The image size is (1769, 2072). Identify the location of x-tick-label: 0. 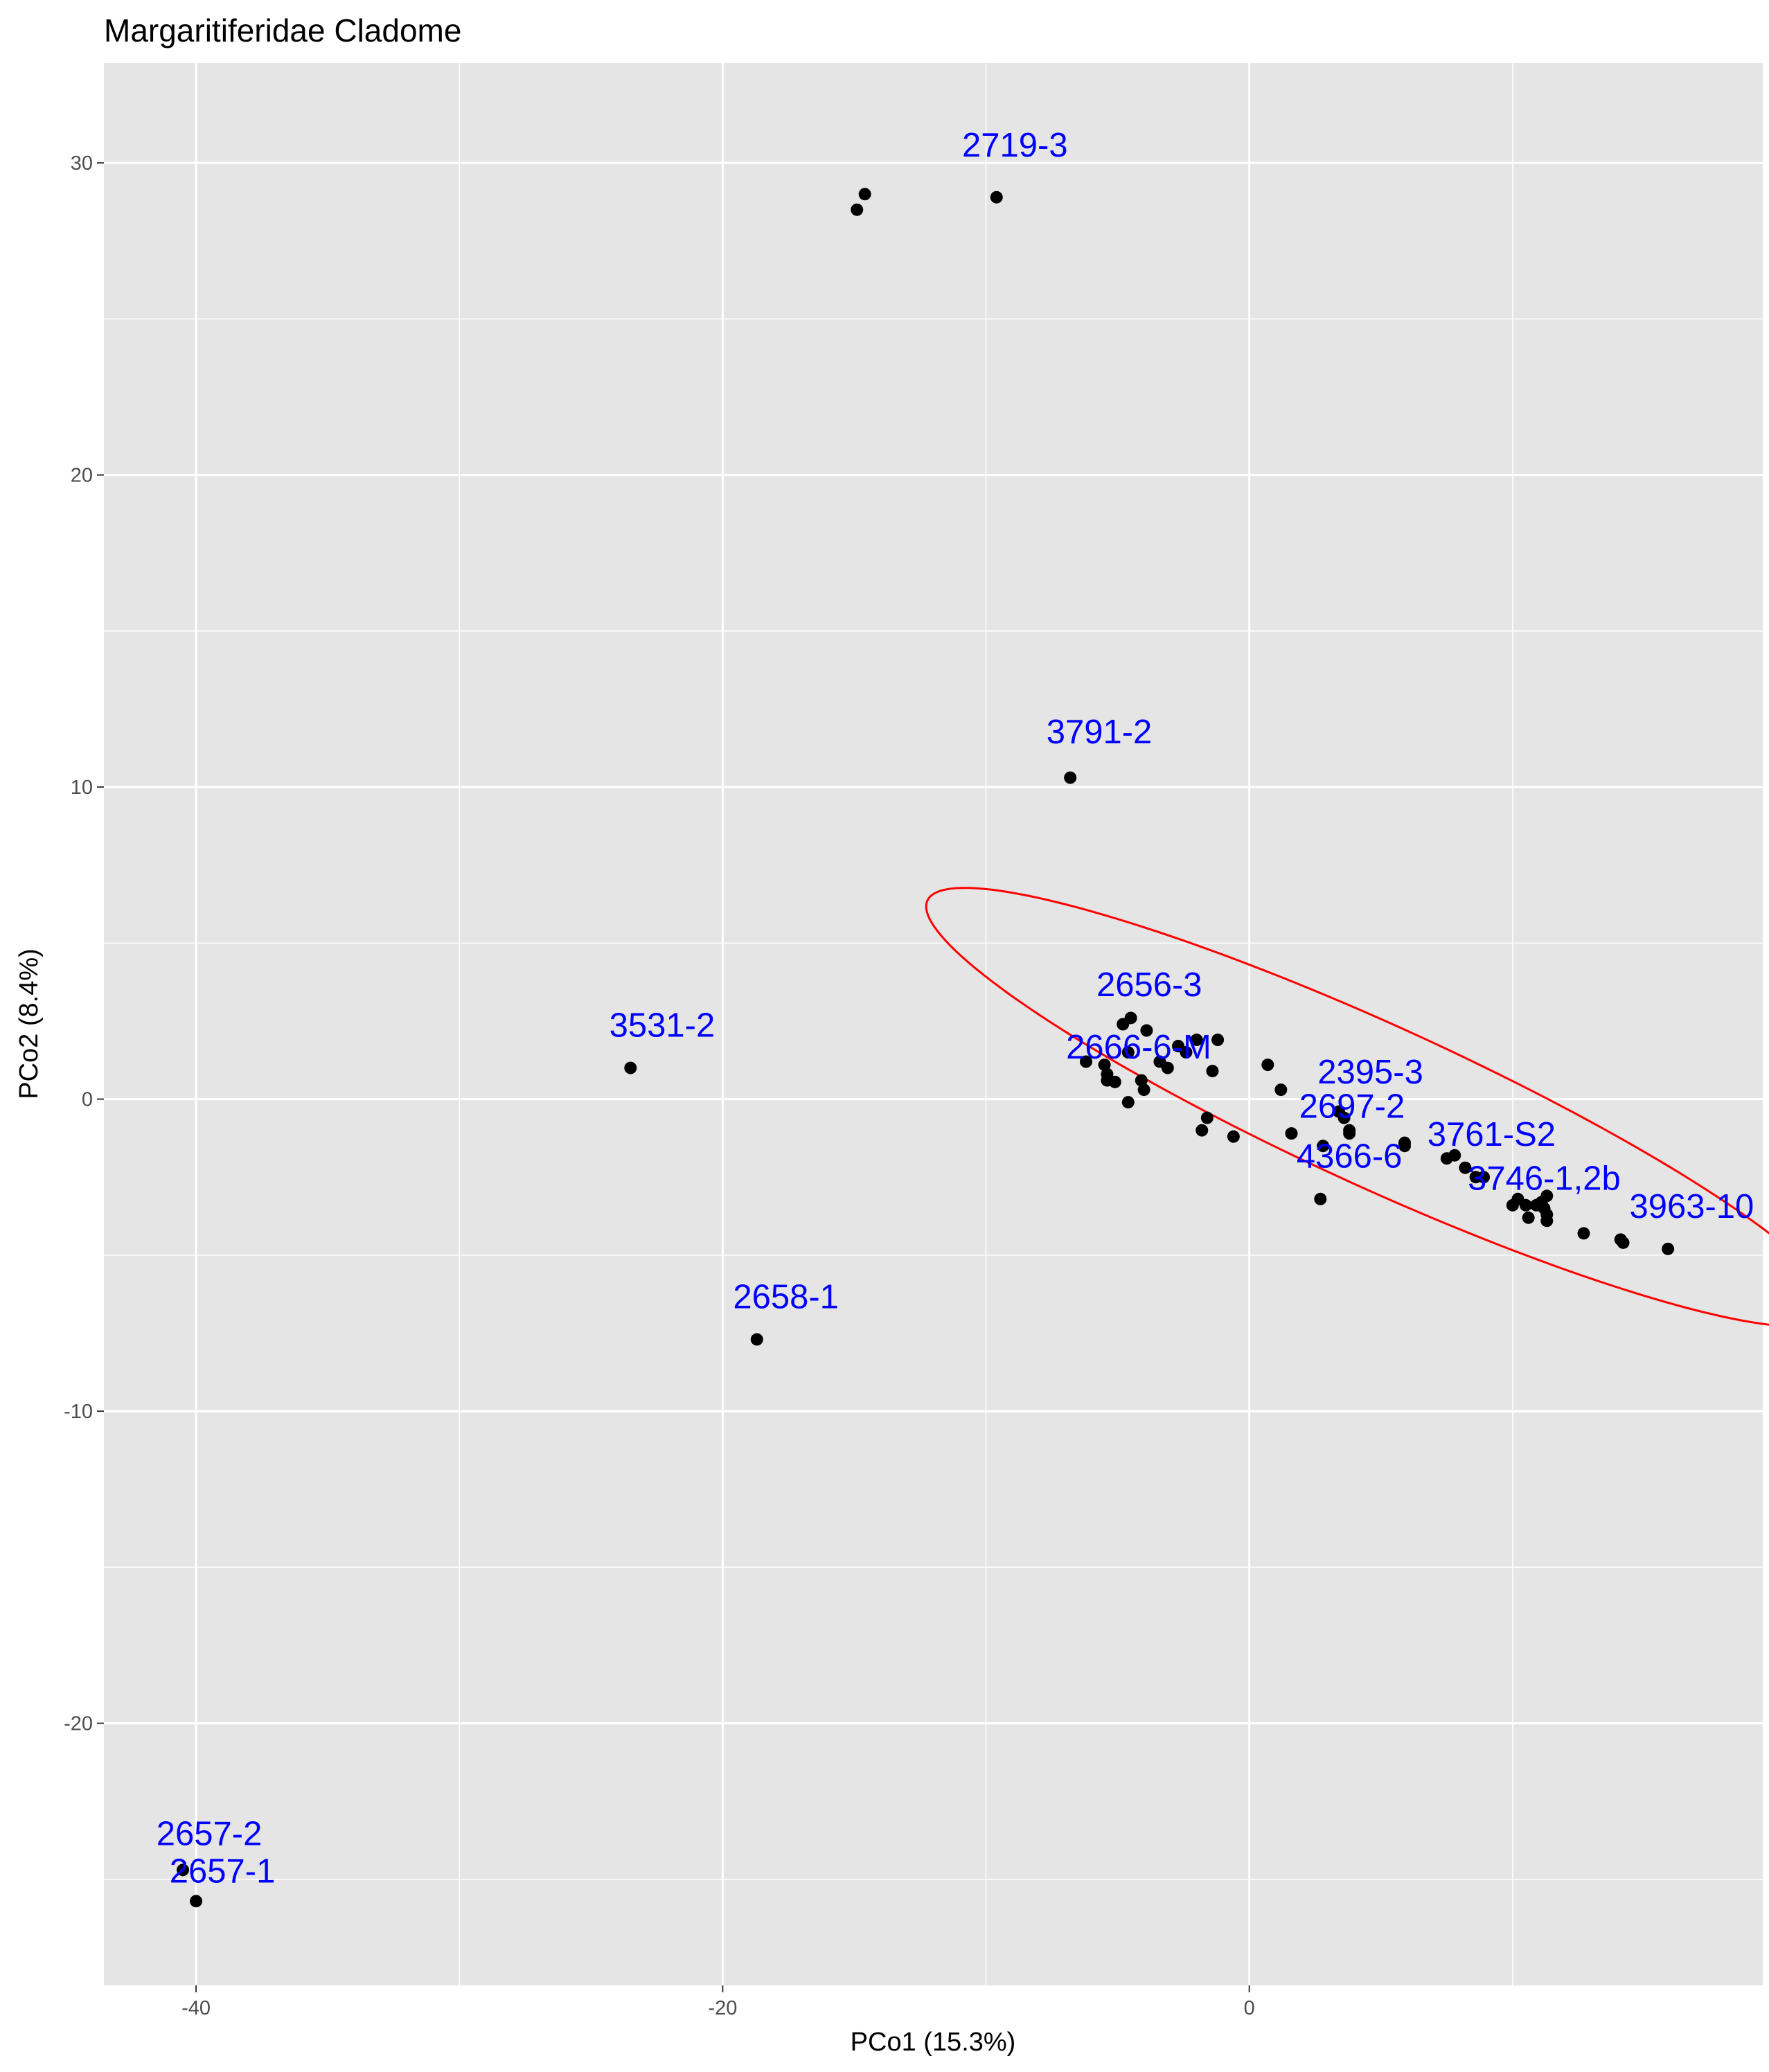
(1249, 2008).